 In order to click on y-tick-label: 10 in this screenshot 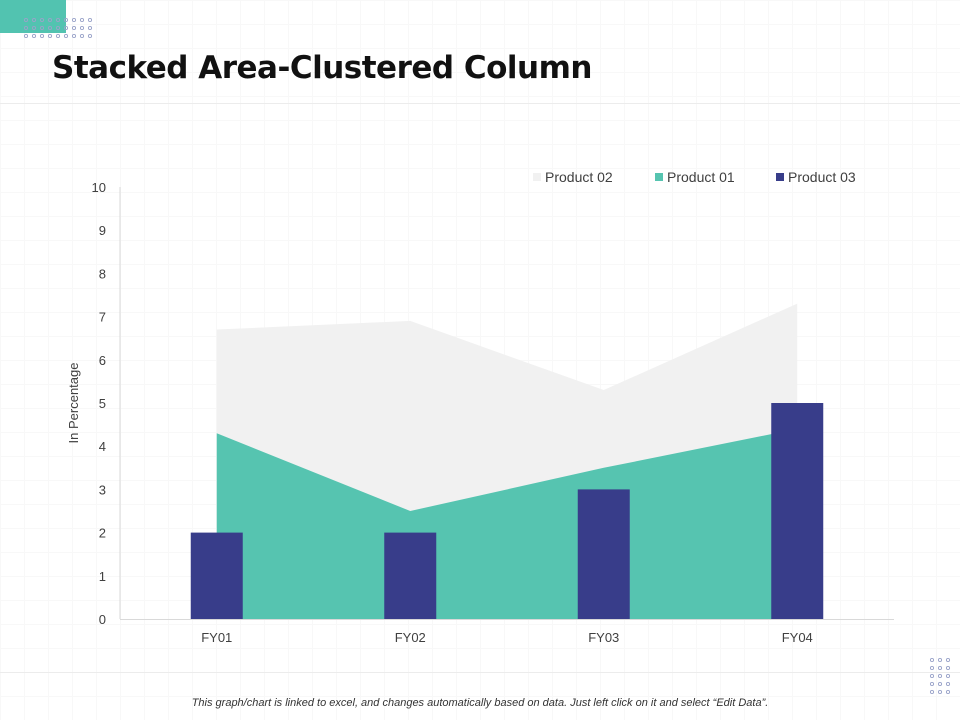, I will do `click(99, 187)`.